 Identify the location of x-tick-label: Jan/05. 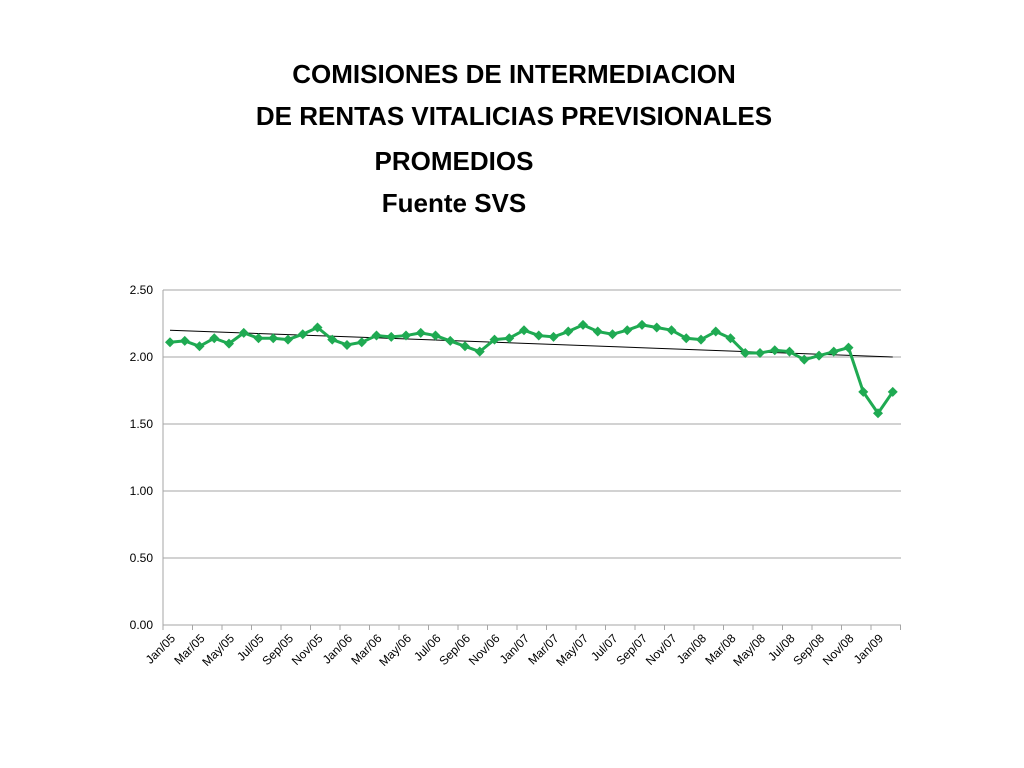
(161, 649).